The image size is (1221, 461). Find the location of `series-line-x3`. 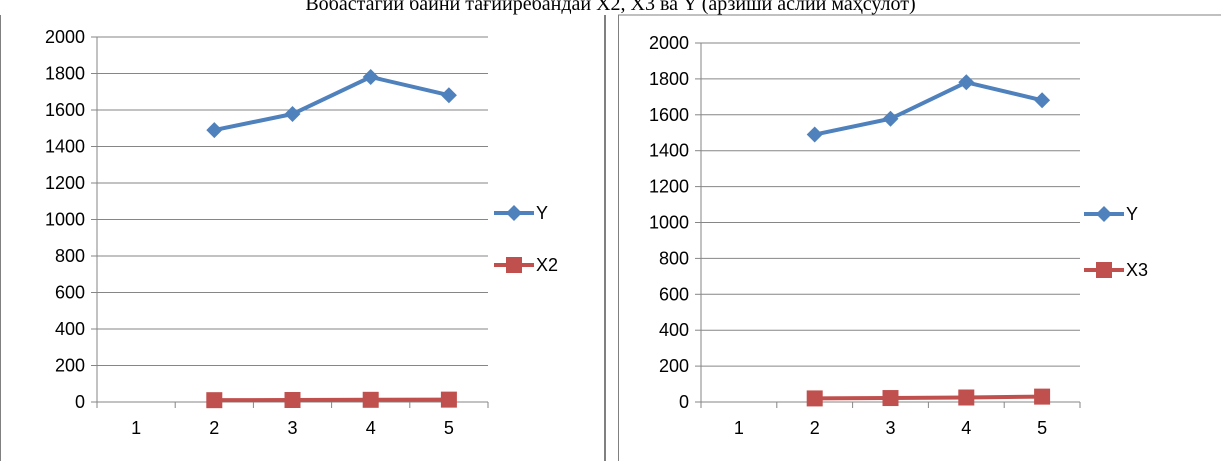

series-line-x3 is located at coordinates (928, 397).